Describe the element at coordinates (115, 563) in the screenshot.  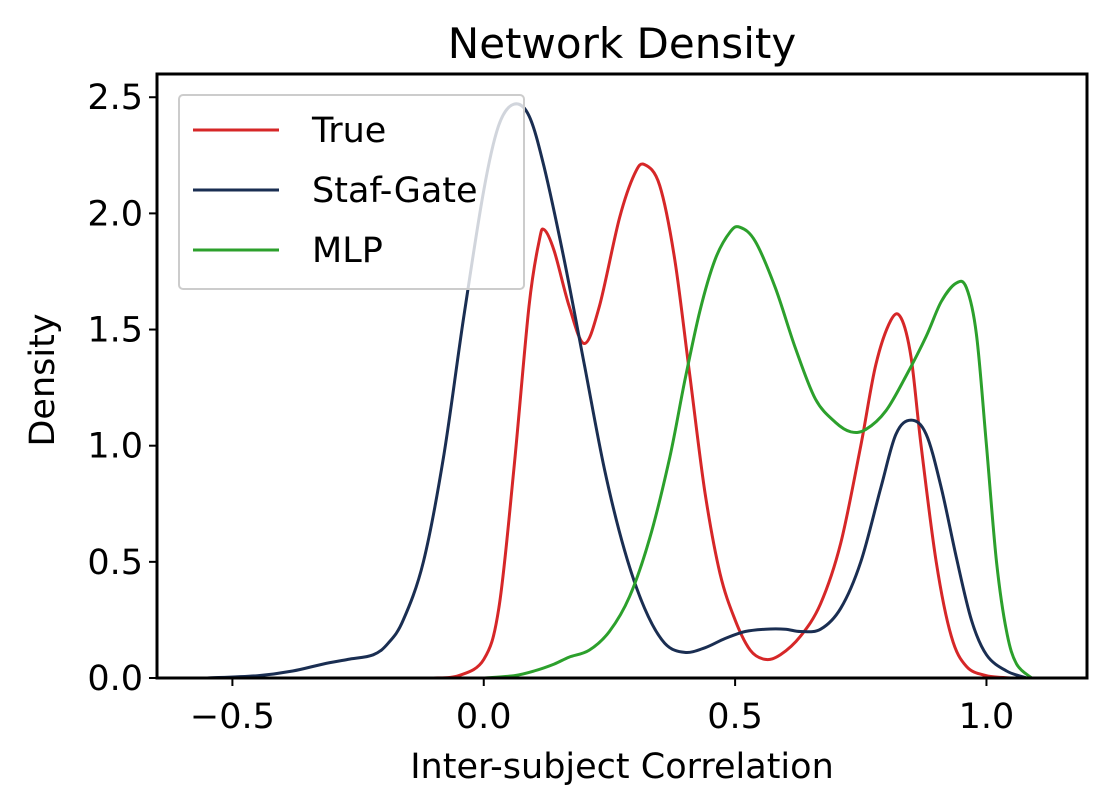
I see `y-tick-label: 0.5` at that location.